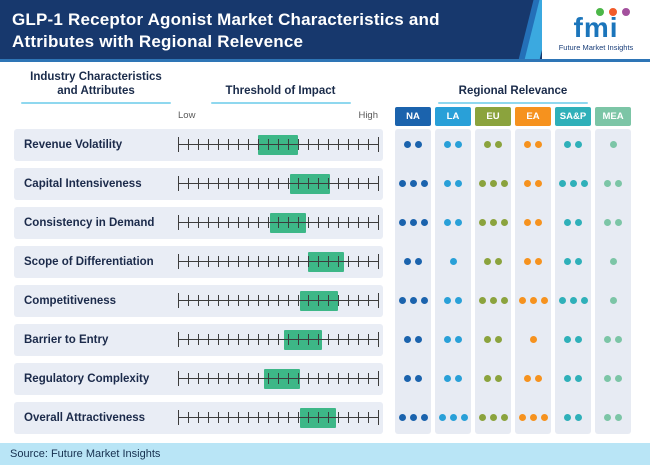 Image resolution: width=650 pixels, height=465 pixels. I want to click on scale-captions: Low High, so click(278, 115).